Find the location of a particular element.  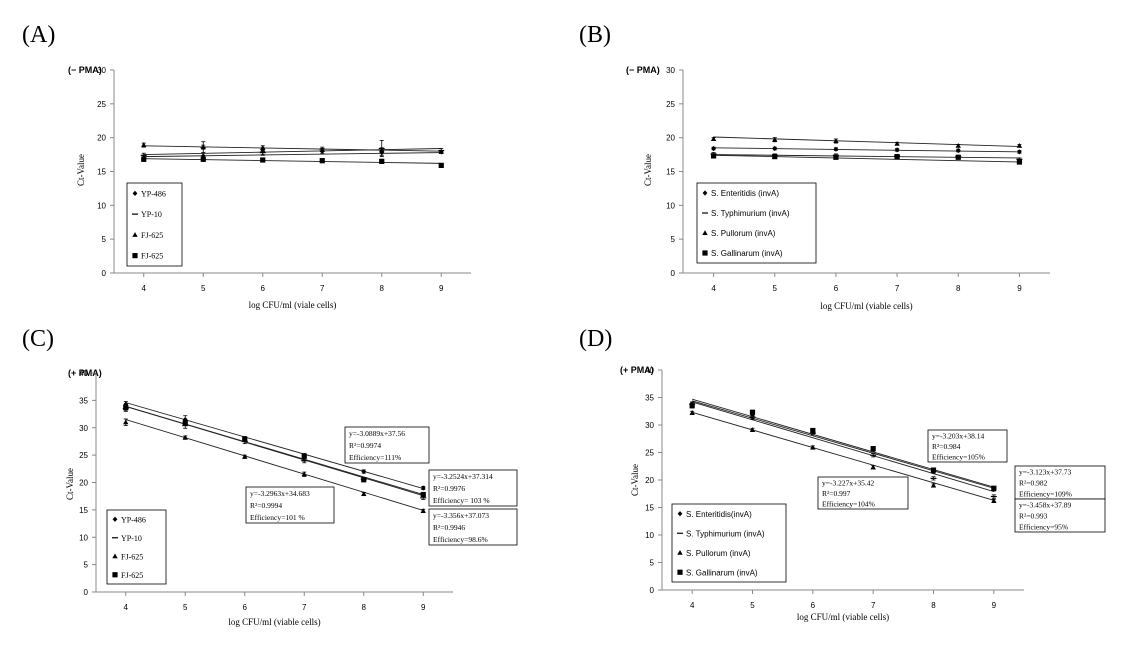

panel-letter: (C) is located at coordinates (38, 339).